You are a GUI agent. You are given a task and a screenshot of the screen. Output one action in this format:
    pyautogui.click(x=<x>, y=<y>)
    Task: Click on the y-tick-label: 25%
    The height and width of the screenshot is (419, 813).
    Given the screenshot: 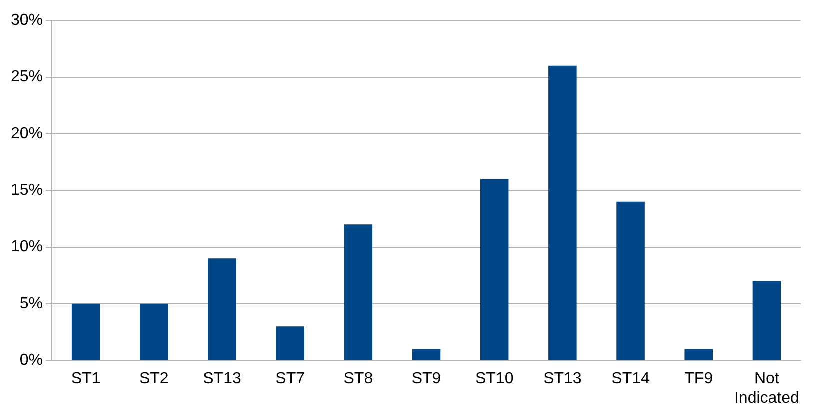 What is the action you would take?
    pyautogui.click(x=27, y=77)
    